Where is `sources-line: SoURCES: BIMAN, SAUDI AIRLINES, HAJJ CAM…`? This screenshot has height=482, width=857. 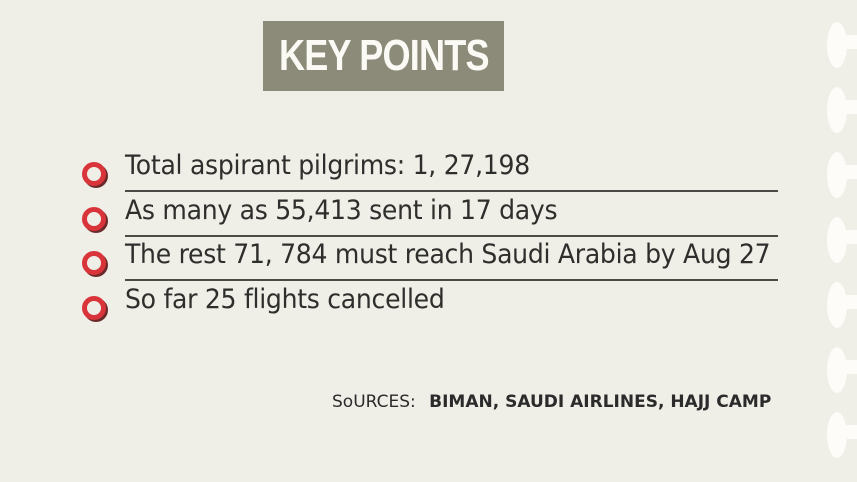 sources-line: SoURCES: BIMAN, SAUDI AIRLINES, HAJJ CAM… is located at coordinates (551, 402).